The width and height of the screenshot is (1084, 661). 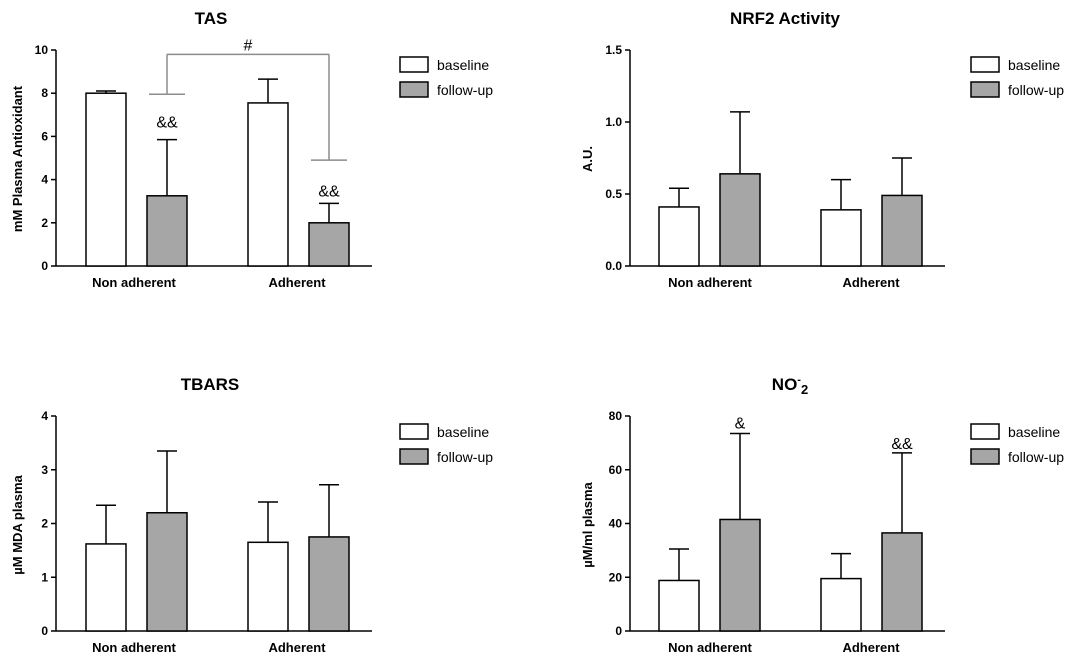 What do you see at coordinates (44, 577) in the screenshot?
I see `y-tick-label: 1` at bounding box center [44, 577].